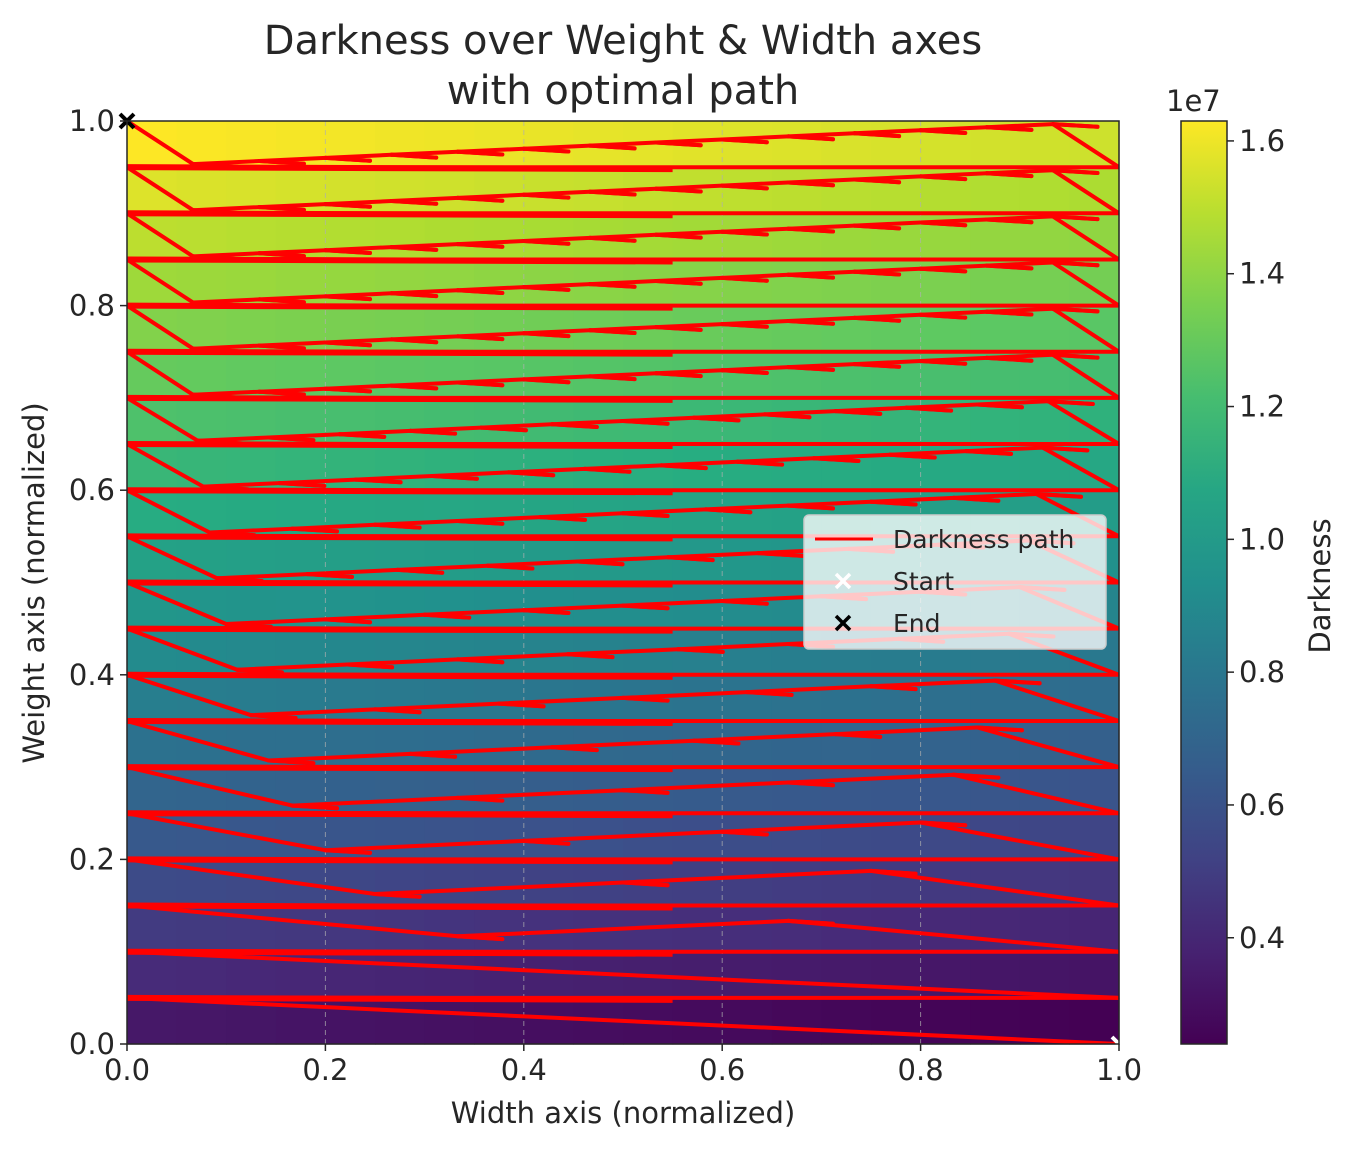 Image resolution: width=1354 pixels, height=1151 pixels. What do you see at coordinates (917, 623) in the screenshot?
I see `legend-label-end: End` at bounding box center [917, 623].